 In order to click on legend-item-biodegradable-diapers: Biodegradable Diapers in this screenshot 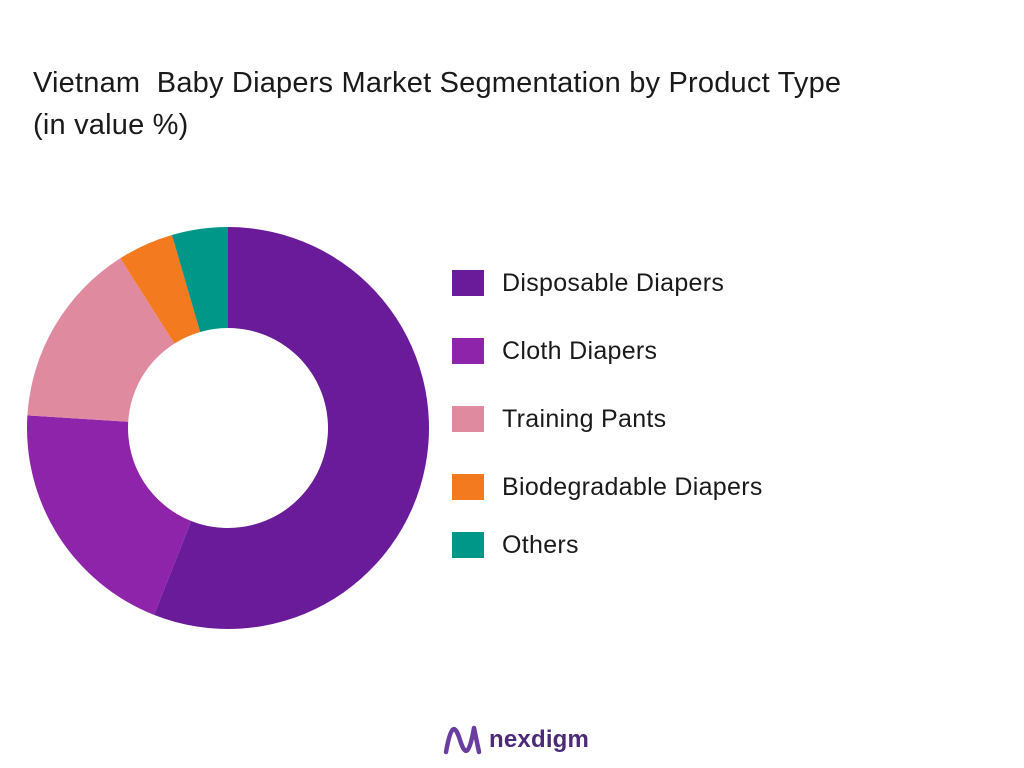, I will do `click(607, 487)`.